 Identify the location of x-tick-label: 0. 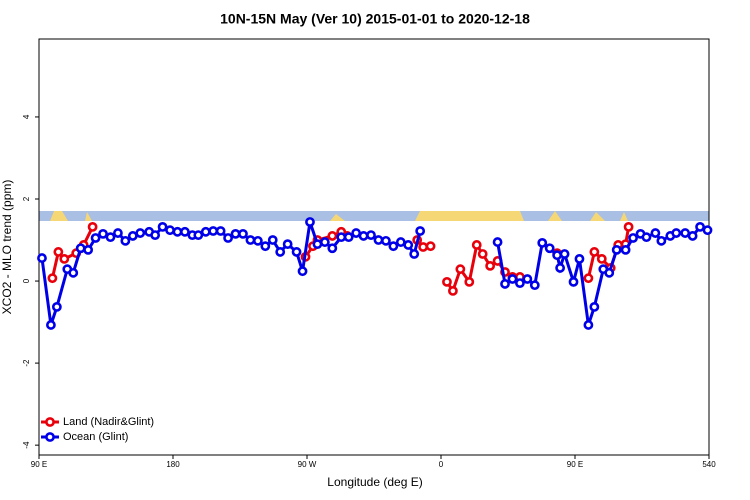
(441, 464).